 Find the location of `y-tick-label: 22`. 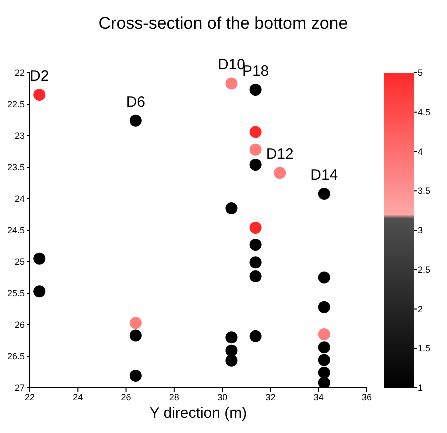

y-tick-label: 22 is located at coordinates (19, 73).